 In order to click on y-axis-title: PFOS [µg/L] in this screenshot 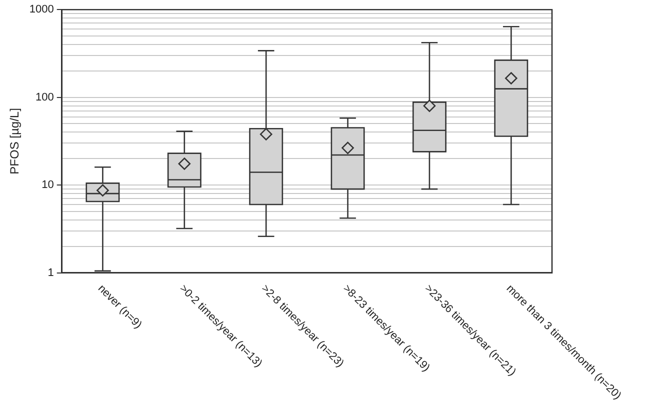, I will do `click(15, 141)`.